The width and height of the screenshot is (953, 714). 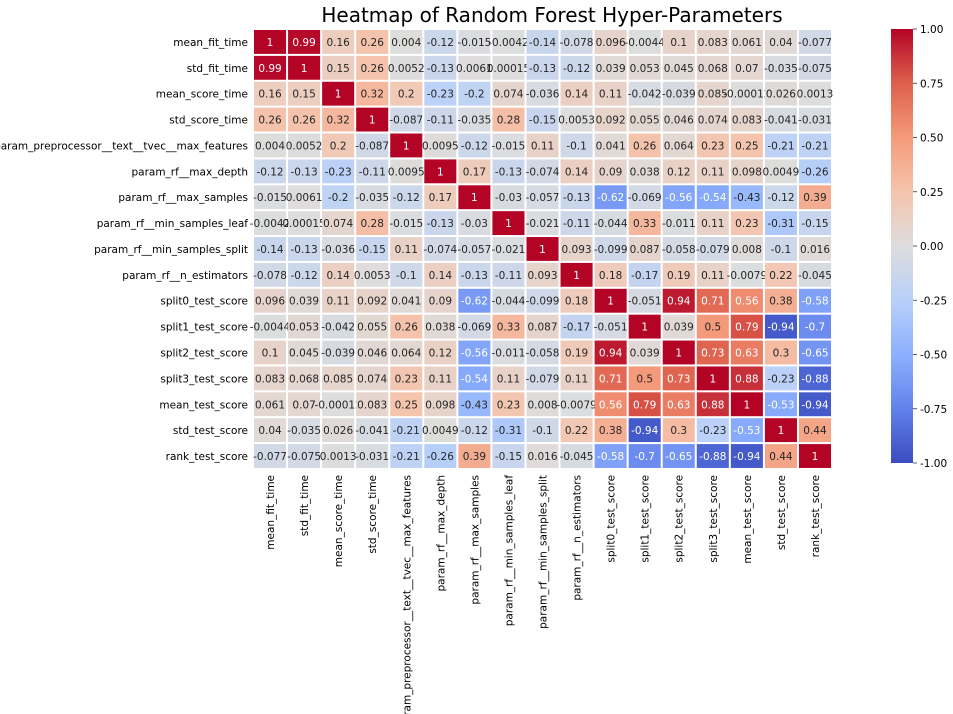 What do you see at coordinates (338, 146) in the screenshot?
I see `heatmap-cell-label-4-2: 0.2` at bounding box center [338, 146].